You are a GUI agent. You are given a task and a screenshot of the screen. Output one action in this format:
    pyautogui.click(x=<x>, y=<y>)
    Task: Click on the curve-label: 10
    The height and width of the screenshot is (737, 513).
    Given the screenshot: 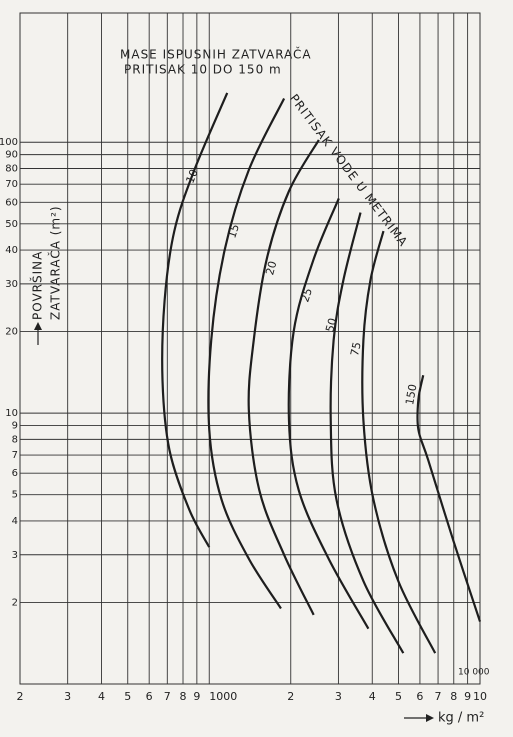 What is the action you would take?
    pyautogui.click(x=192, y=176)
    